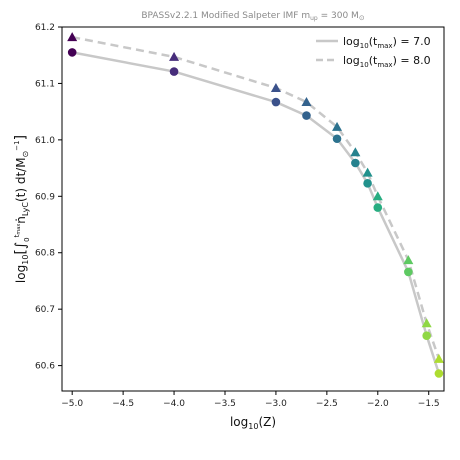 The width and height of the screenshot is (460, 460). What do you see at coordinates (429, 404) in the screenshot?
I see `x-tick-label: −1.5` at bounding box center [429, 404].